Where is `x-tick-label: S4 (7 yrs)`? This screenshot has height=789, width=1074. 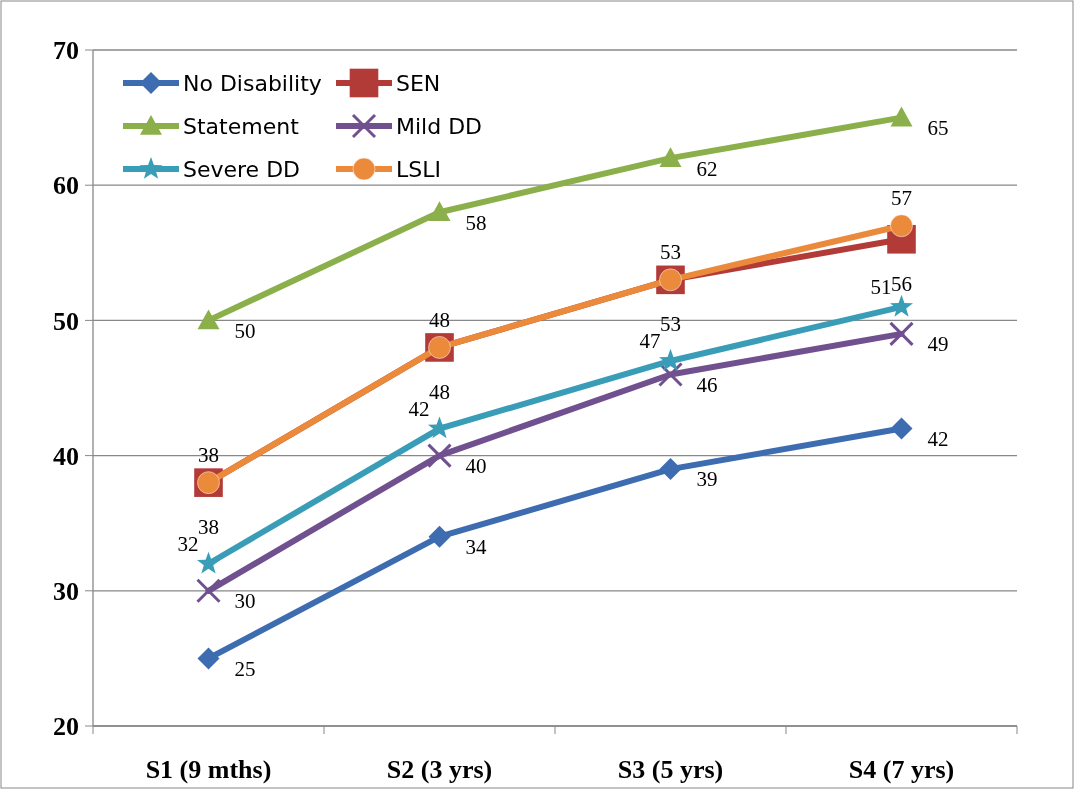 x-tick-label: S4 (7 yrs) is located at coordinates (901, 769).